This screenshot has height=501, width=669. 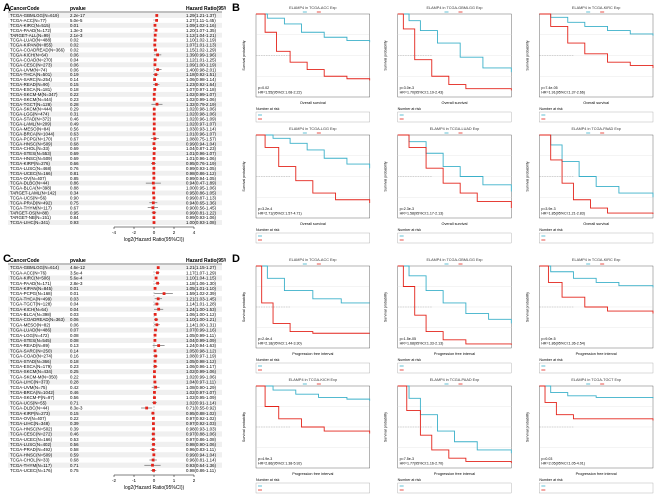 I want to click on cancer-code: TCGA-SKCM-M(N=350), so click(x=34, y=376).